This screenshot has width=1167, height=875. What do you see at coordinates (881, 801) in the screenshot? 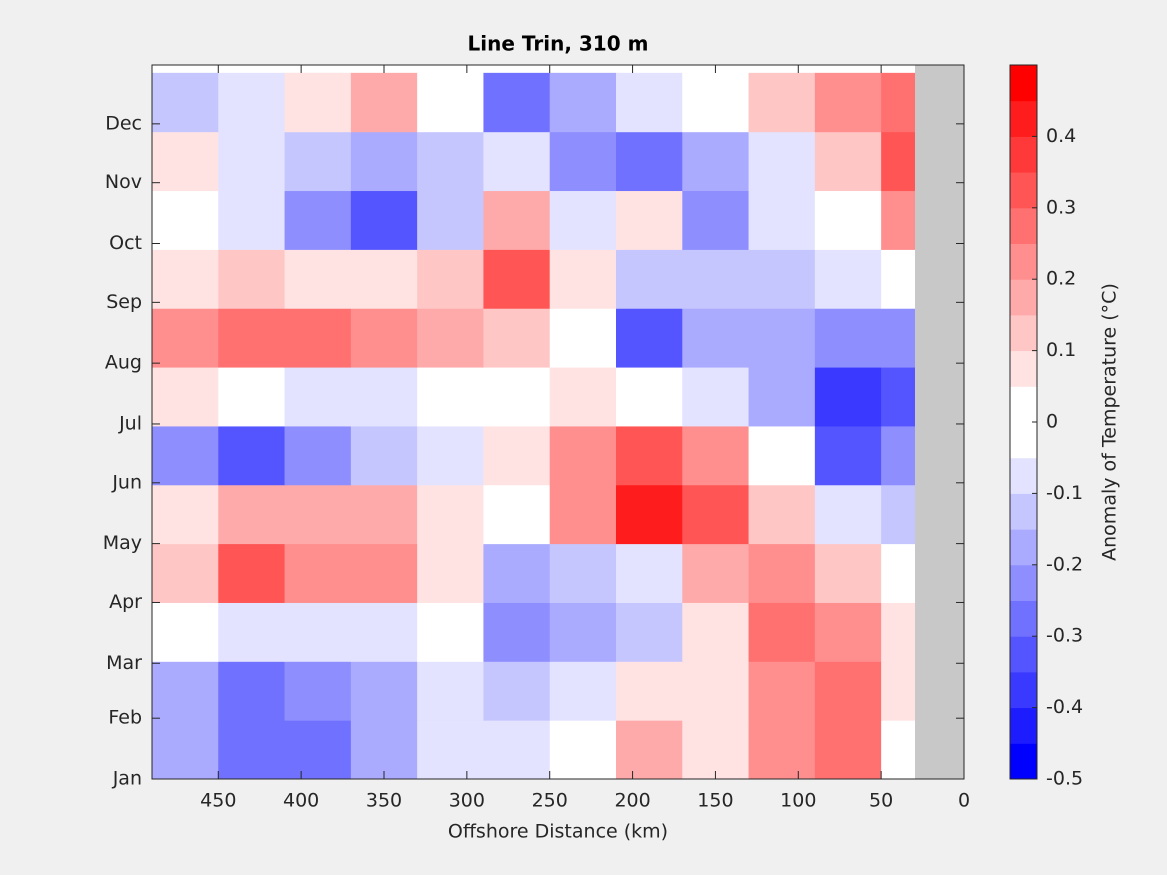
I see `x-tick-label: 50` at bounding box center [881, 801].